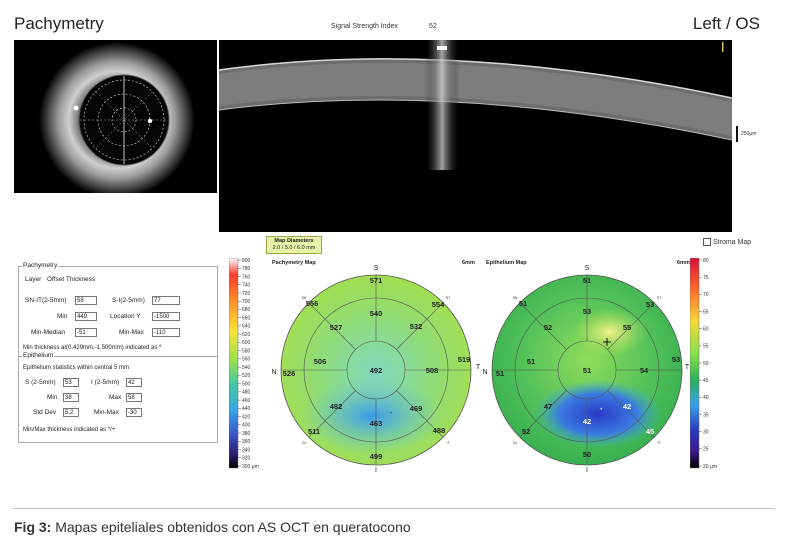  Describe the element at coordinates (294, 245) in the screenshot. I see `map-diameters-button: Map Diameters 2.0 / 5.0 / 6.0 mm` at that location.